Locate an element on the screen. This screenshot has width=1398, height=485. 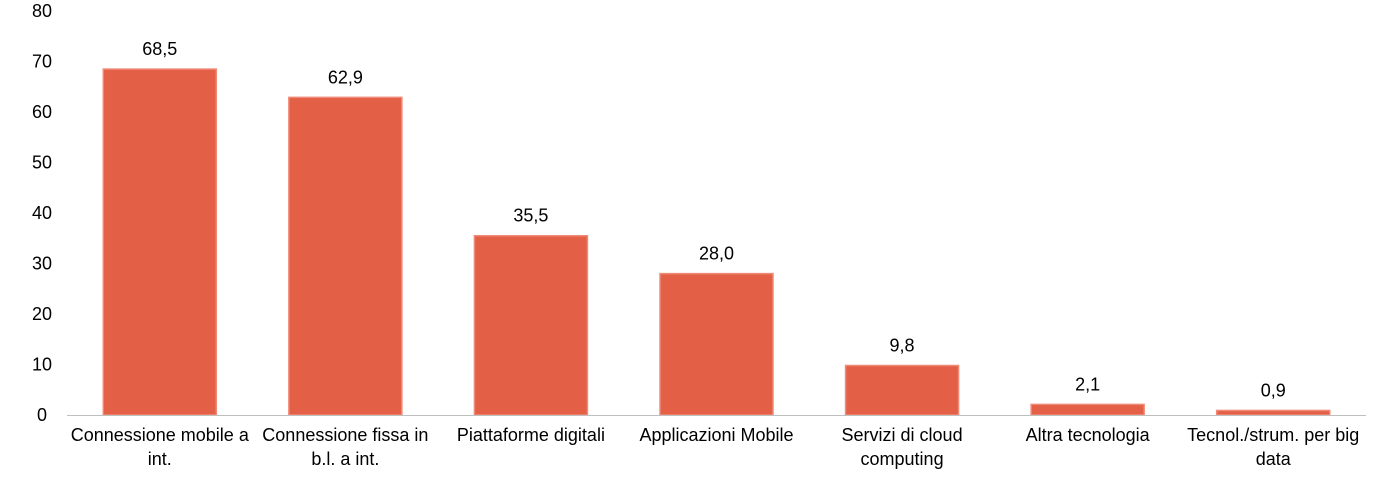
x-category-label: Tecnol./strum. per big data is located at coordinates (1273, 447).